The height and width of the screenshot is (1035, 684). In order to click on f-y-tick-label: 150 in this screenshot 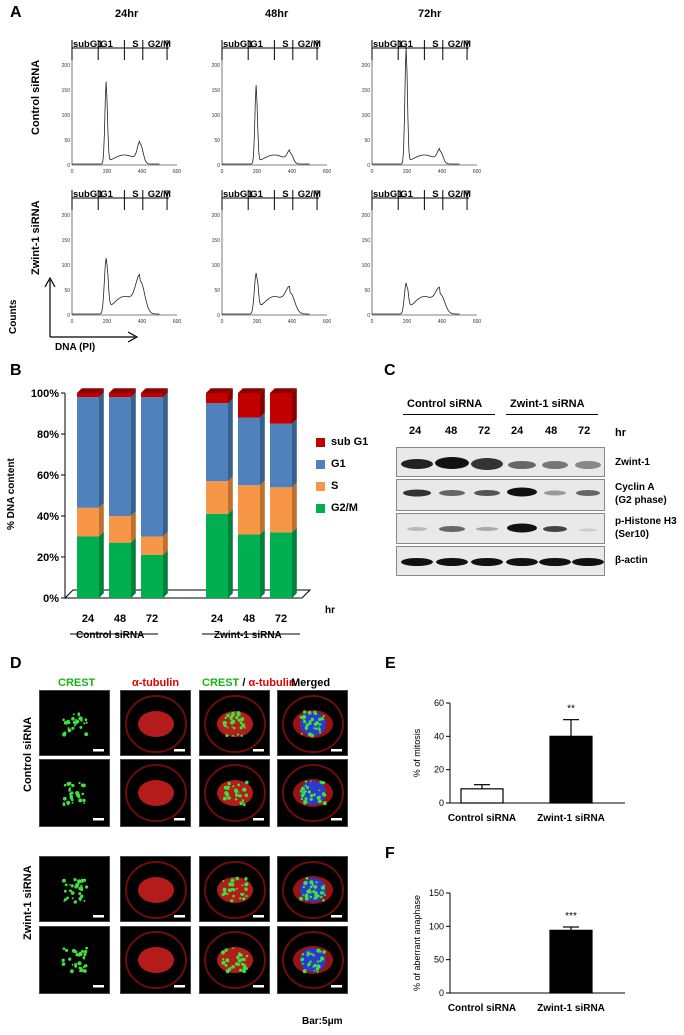, I will do `click(436, 893)`.